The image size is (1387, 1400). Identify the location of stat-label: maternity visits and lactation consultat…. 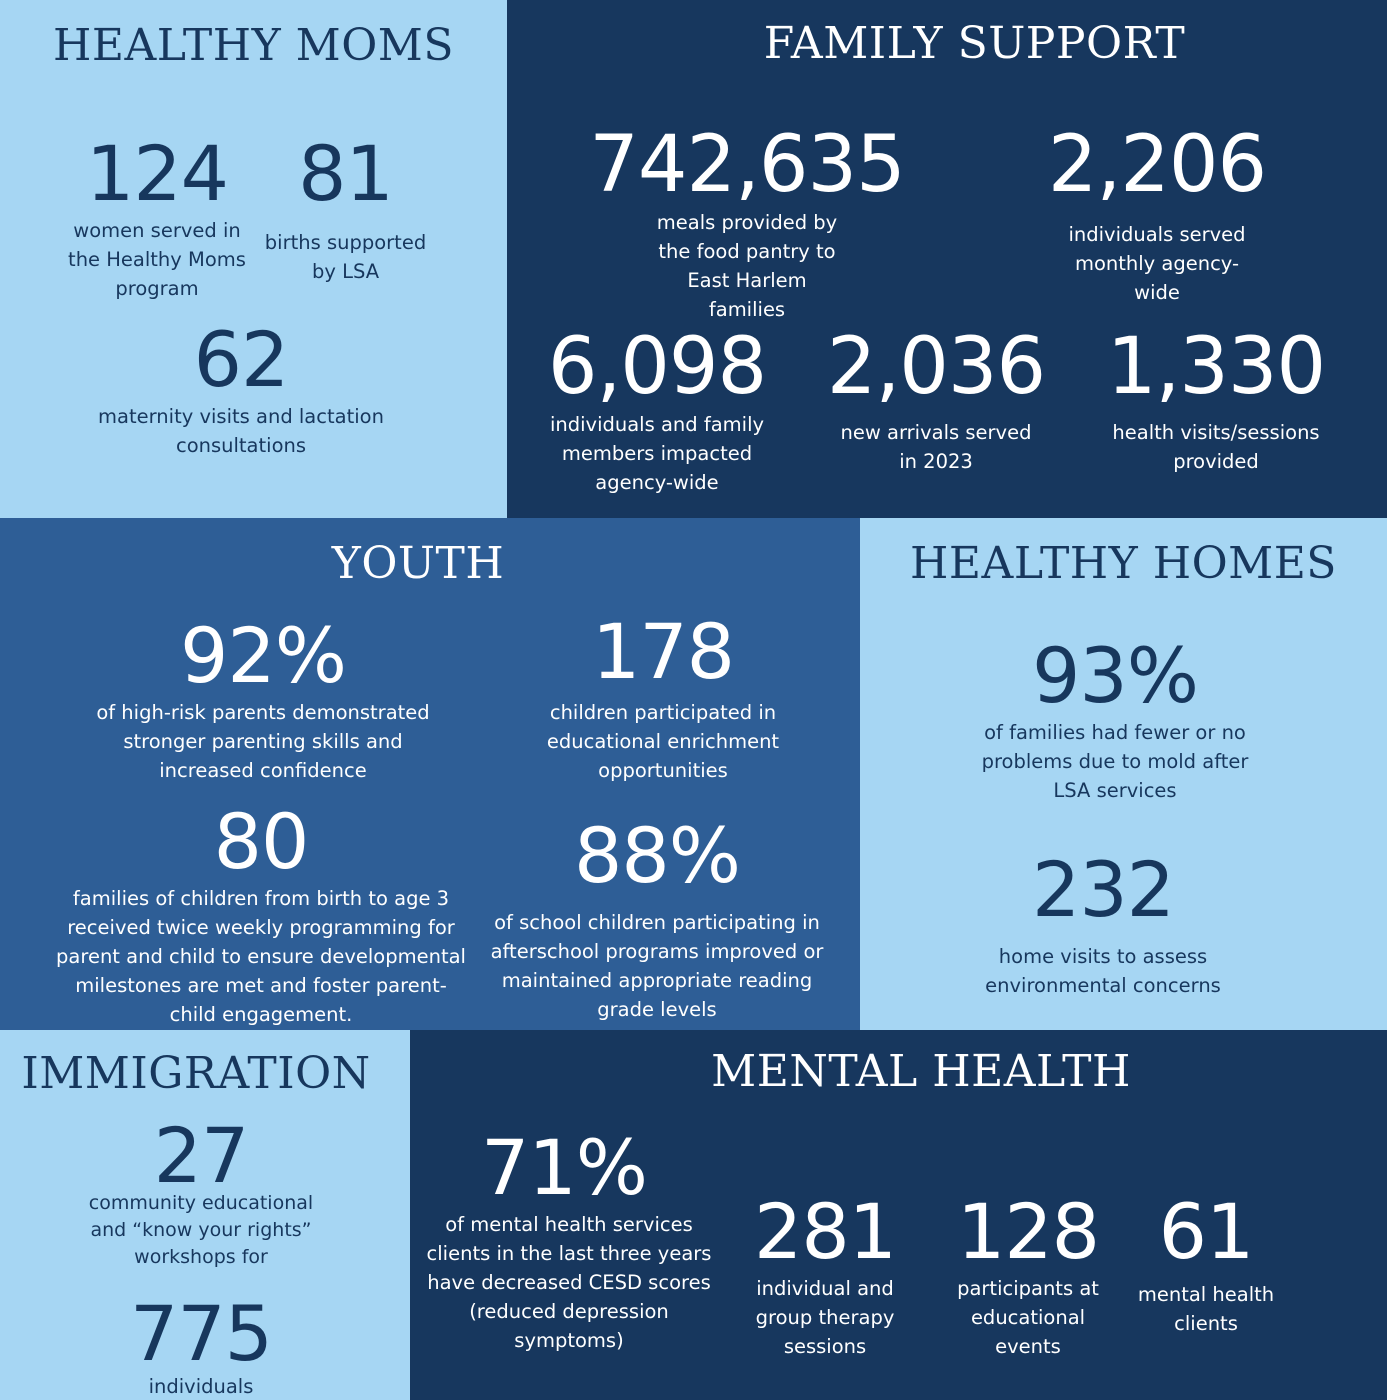
(241, 431).